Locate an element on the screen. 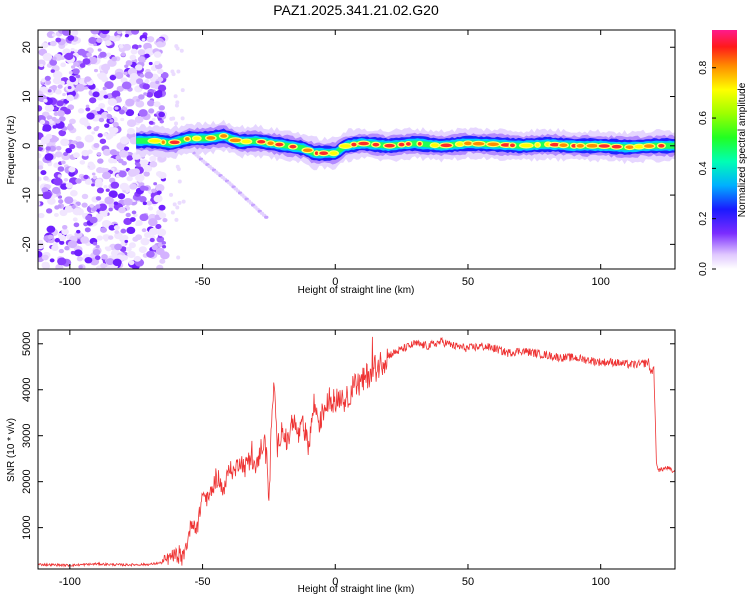  spectrogram-y-label: Frequency (Hz) is located at coordinates (11, 150).